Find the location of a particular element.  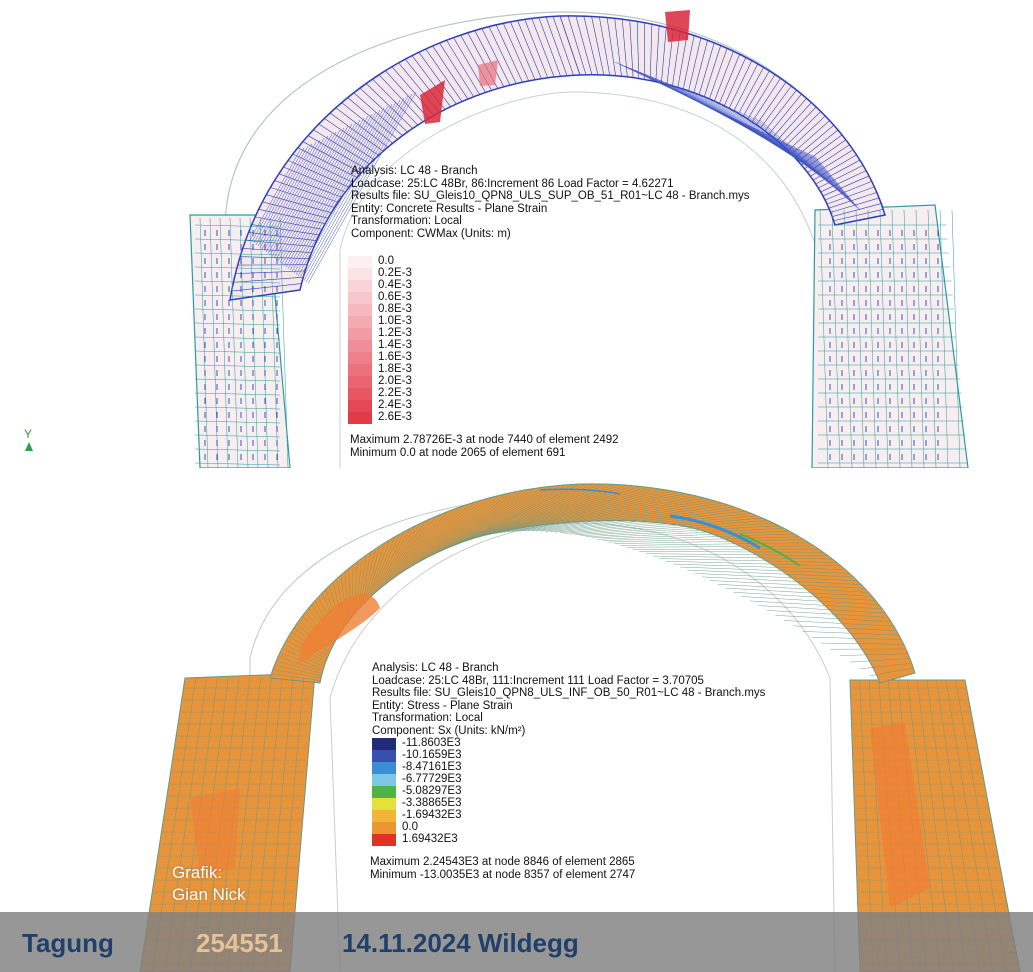

top-legend-label: 1.6E-3 is located at coordinates (395, 357).